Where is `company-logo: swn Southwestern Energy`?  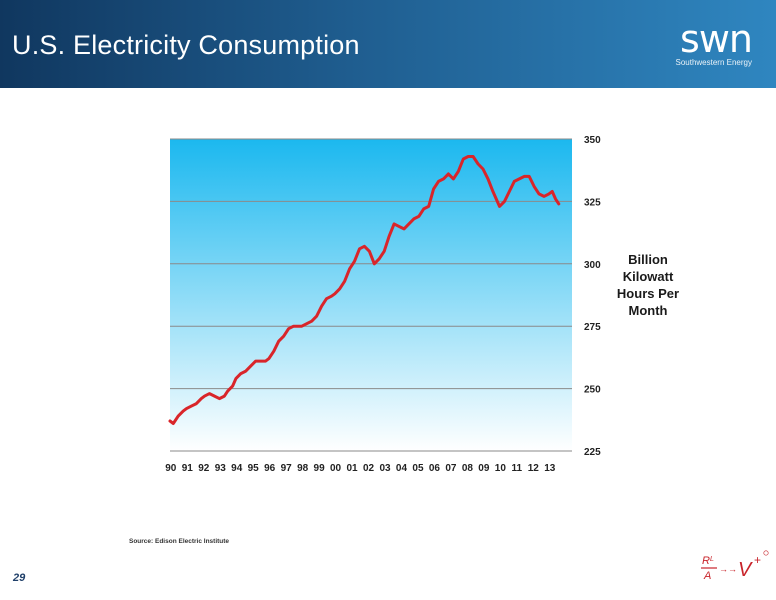 company-logo: swn Southwestern Energy is located at coordinates (714, 42).